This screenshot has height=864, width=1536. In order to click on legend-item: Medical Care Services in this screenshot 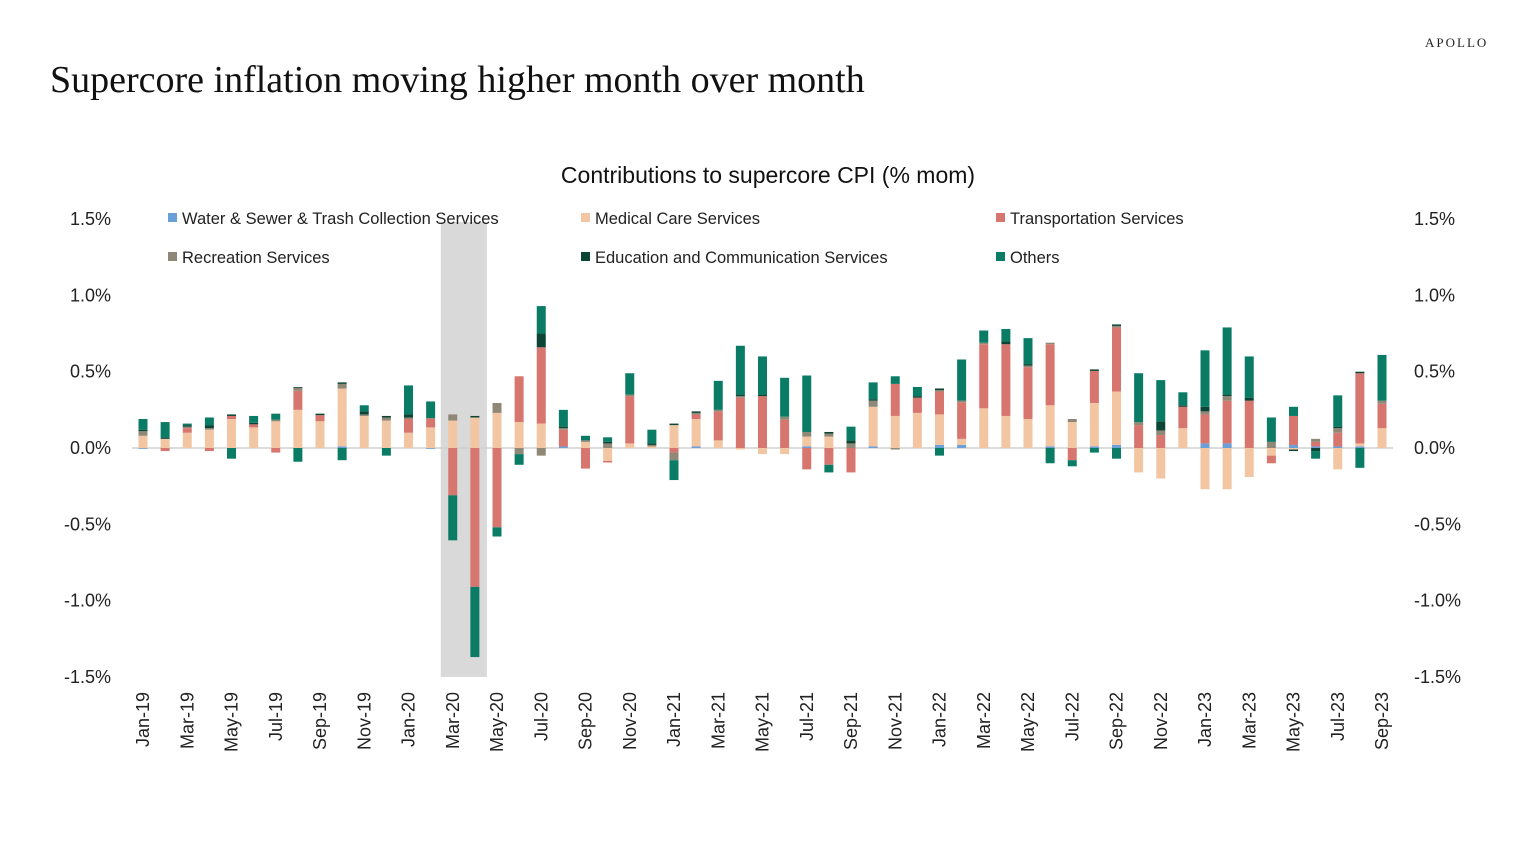, I will do `click(670, 219)`.